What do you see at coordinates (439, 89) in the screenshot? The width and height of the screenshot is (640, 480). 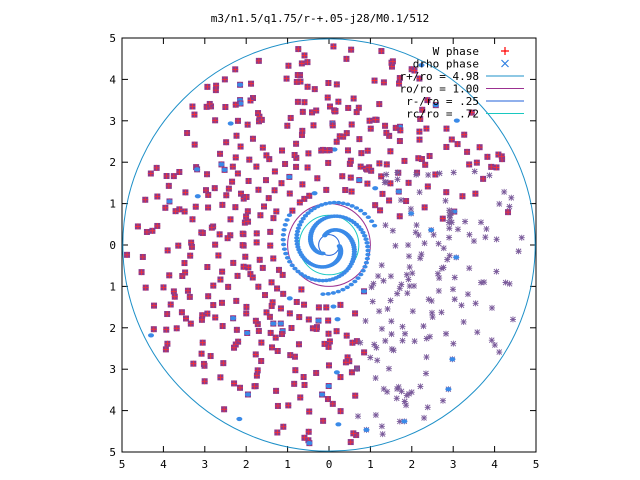 I see `legend-label: ro/ro = 1.00` at bounding box center [439, 89].